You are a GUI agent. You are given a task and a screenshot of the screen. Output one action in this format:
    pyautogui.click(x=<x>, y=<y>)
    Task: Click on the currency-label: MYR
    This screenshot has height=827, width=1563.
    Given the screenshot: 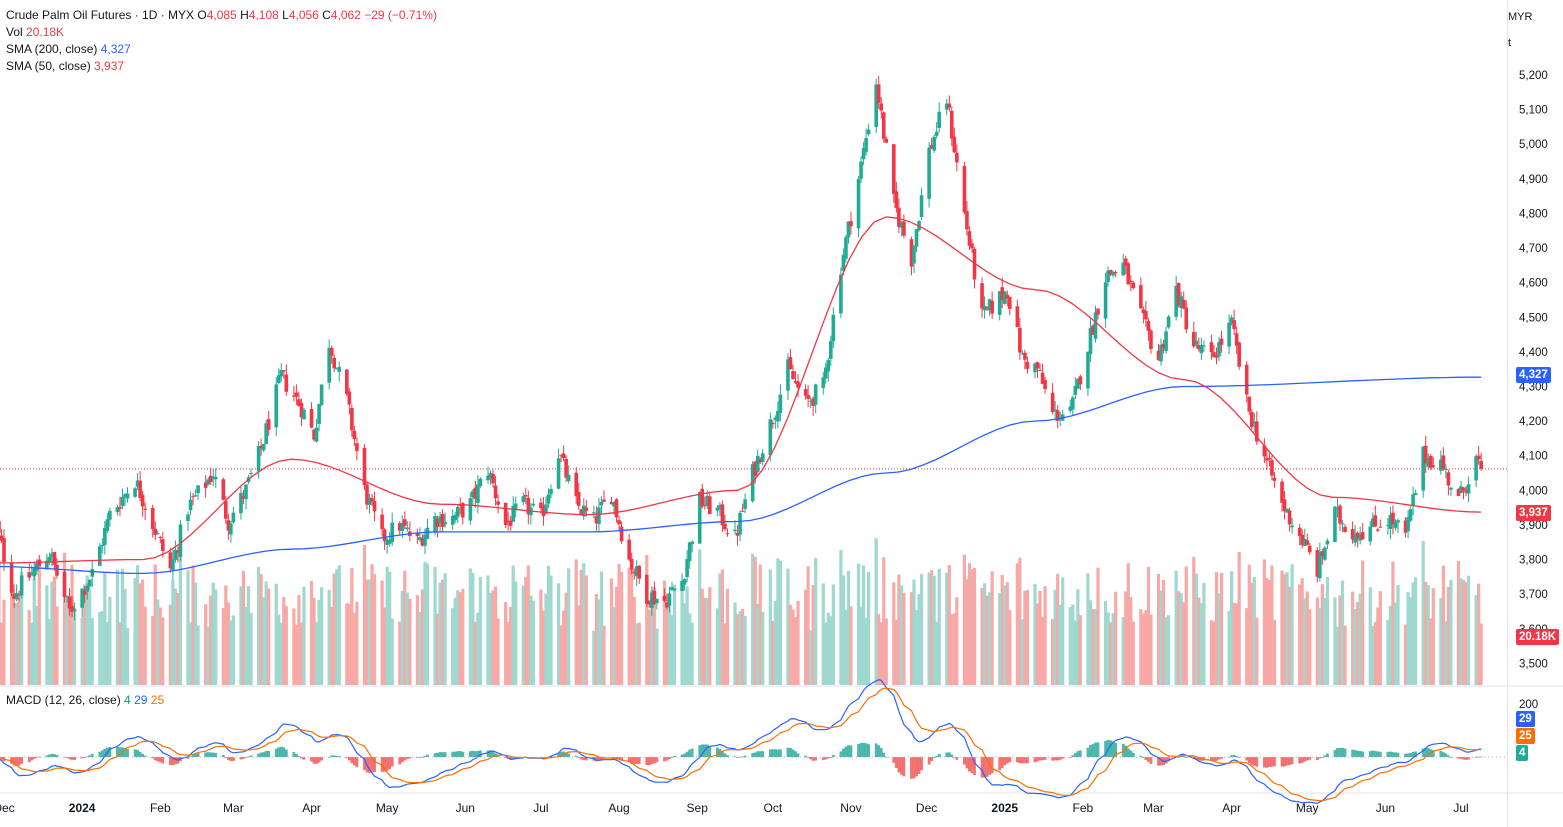 What is the action you would take?
    pyautogui.click(x=1520, y=17)
    